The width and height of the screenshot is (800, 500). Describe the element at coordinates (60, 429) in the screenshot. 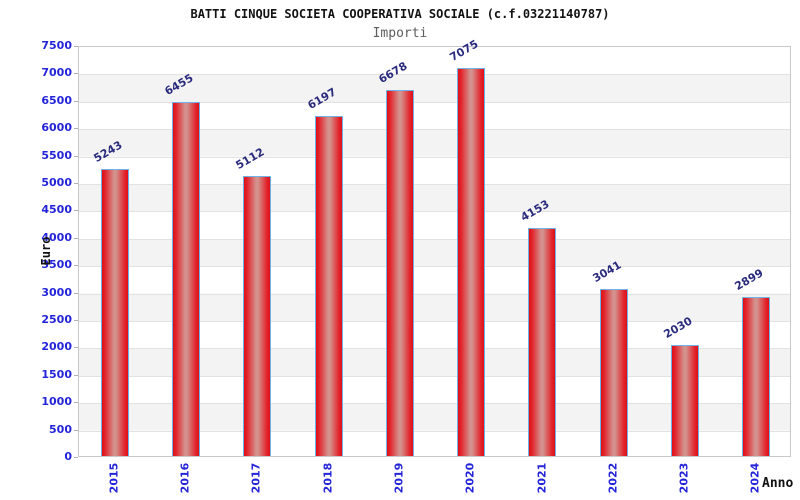

I see `y-tick-label-500: 500` at that location.